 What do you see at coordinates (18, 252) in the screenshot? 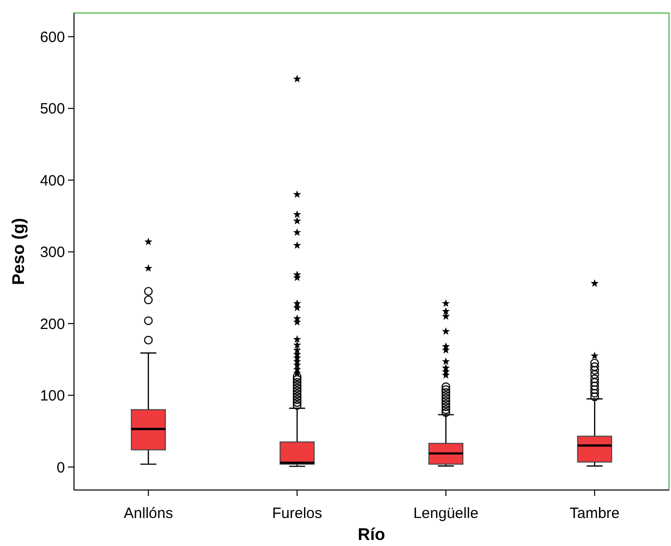
I see `y-axis-title: Peso (g)` at bounding box center [18, 252].